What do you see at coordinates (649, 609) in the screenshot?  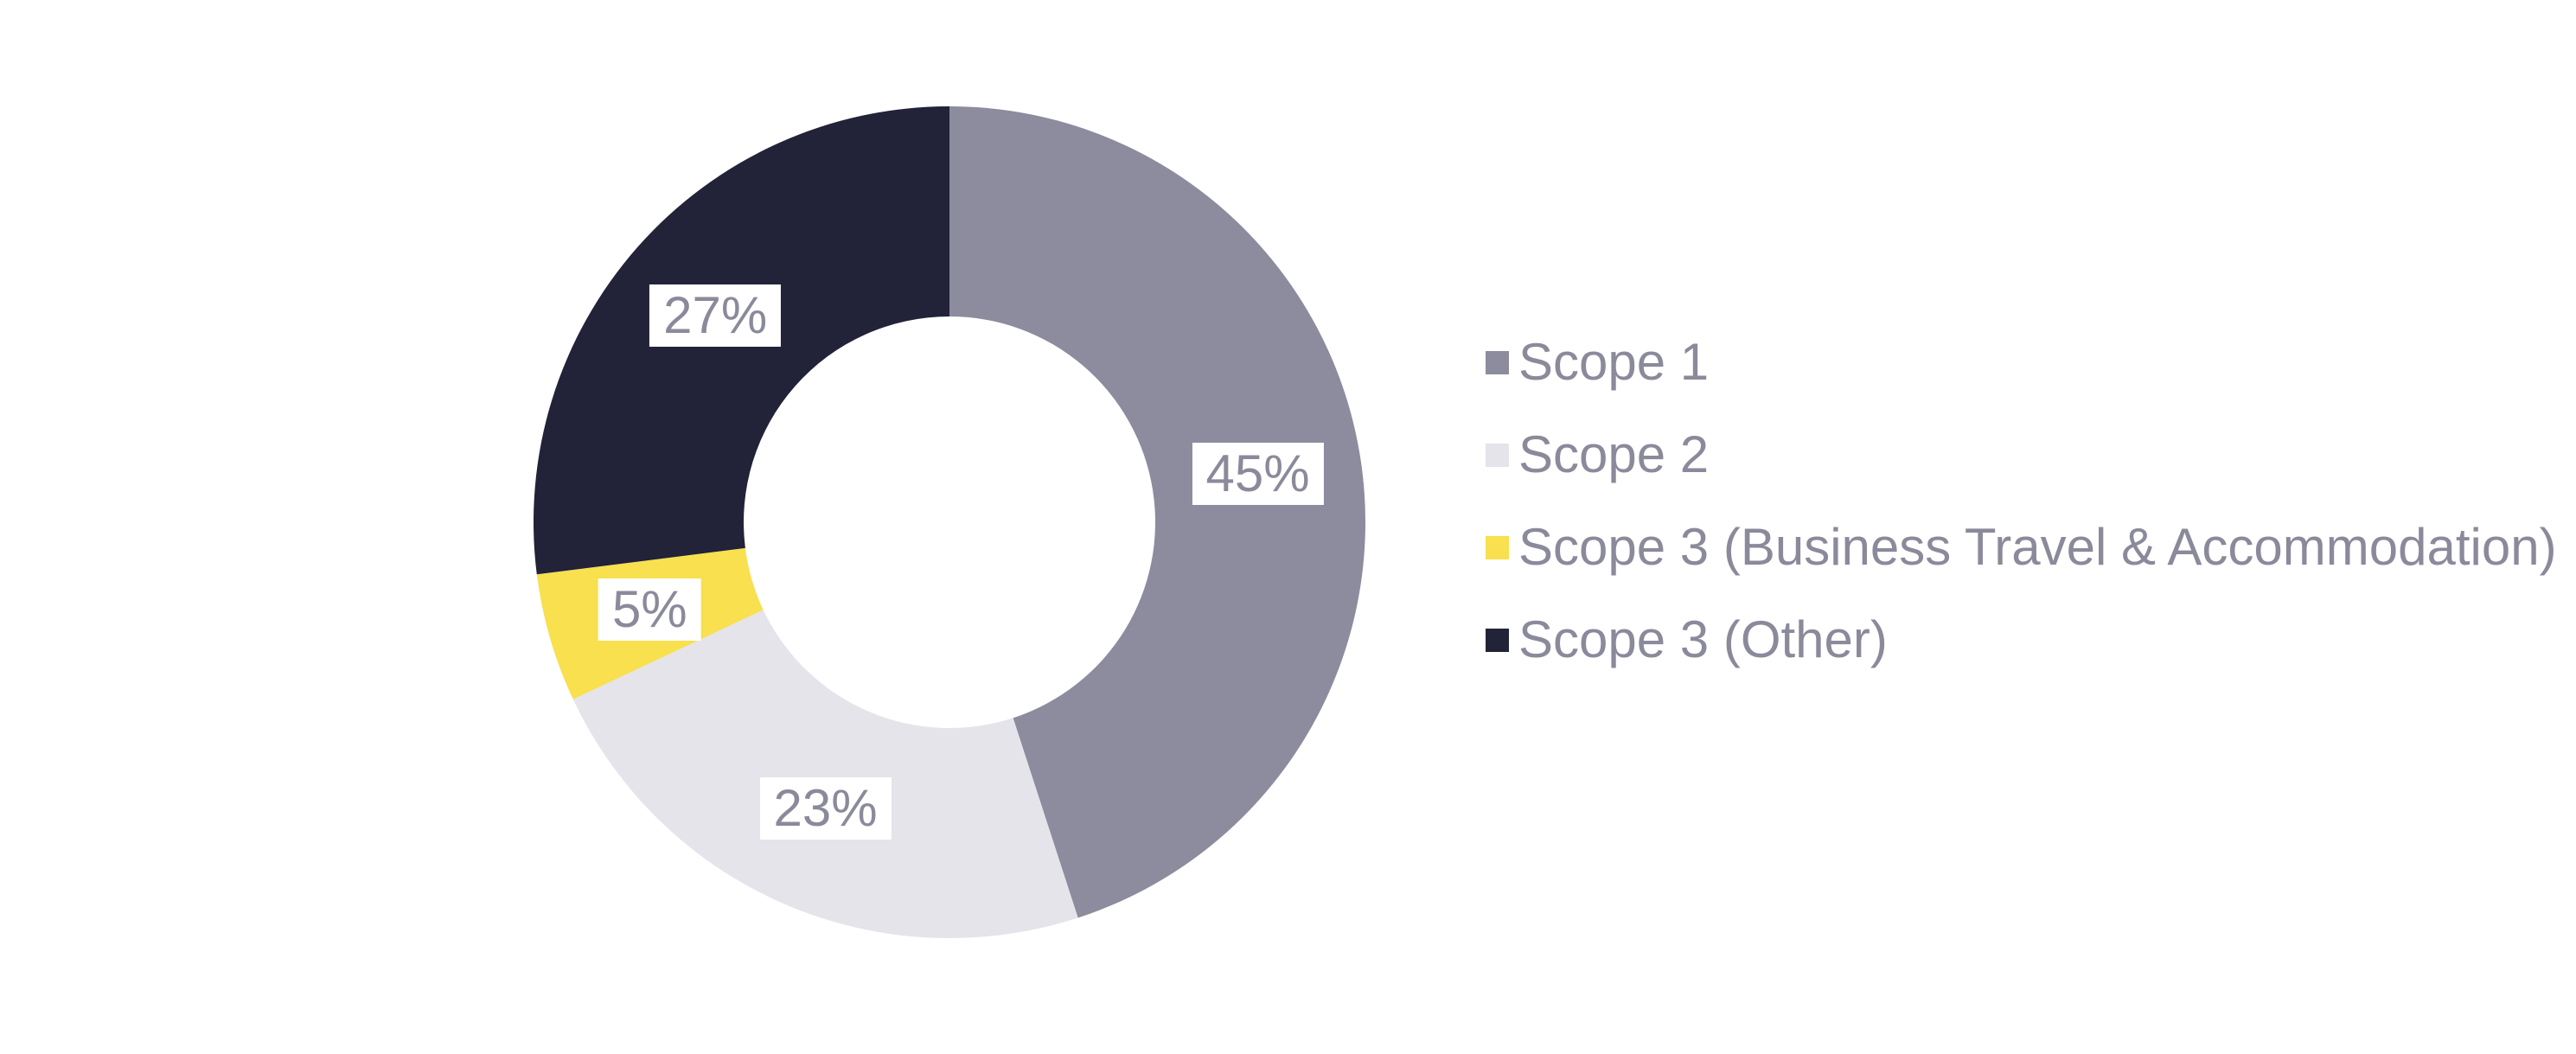 I see `segment-value-label: 5%` at bounding box center [649, 609].